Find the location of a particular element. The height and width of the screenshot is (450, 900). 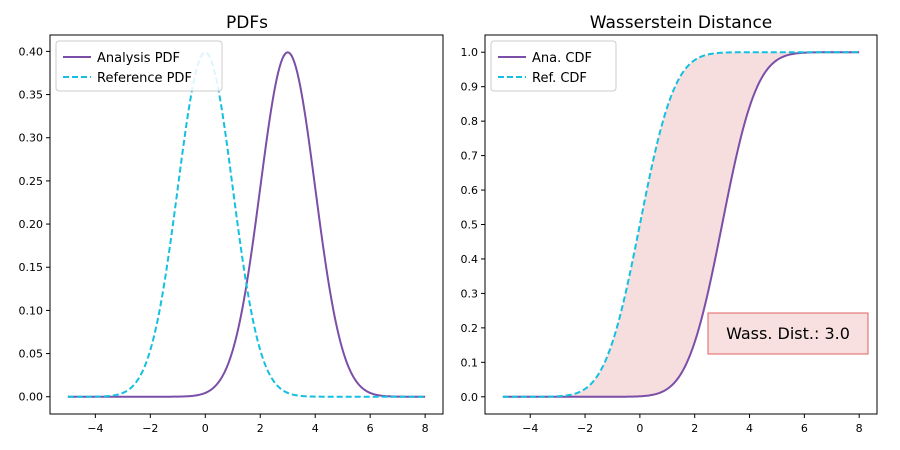

wasserstein-y-ticks: 0.0 0.1 0.2 0.3 0.4 0.5 0.6 0.7 0.8 0.9 1.0 is located at coordinates (473, 225).